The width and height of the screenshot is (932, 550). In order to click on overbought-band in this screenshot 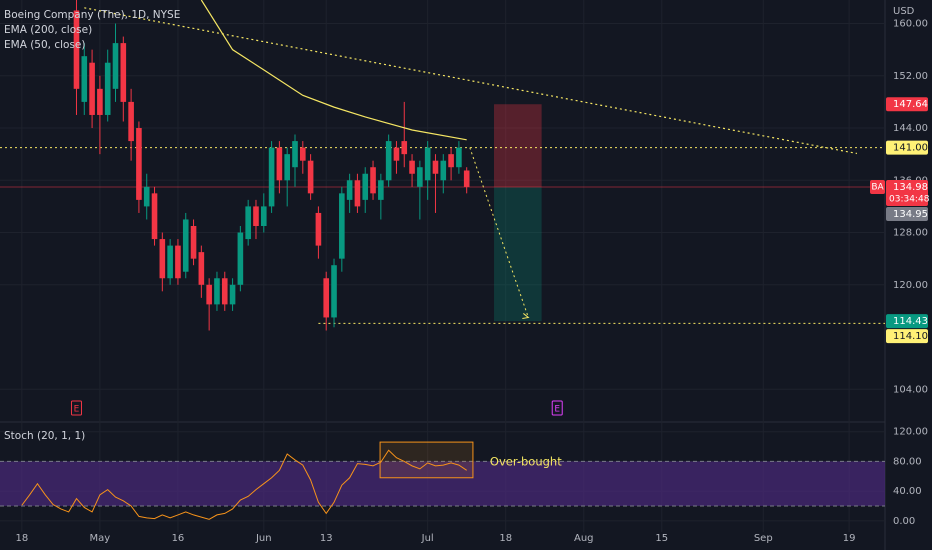, I will do `click(442, 483)`.